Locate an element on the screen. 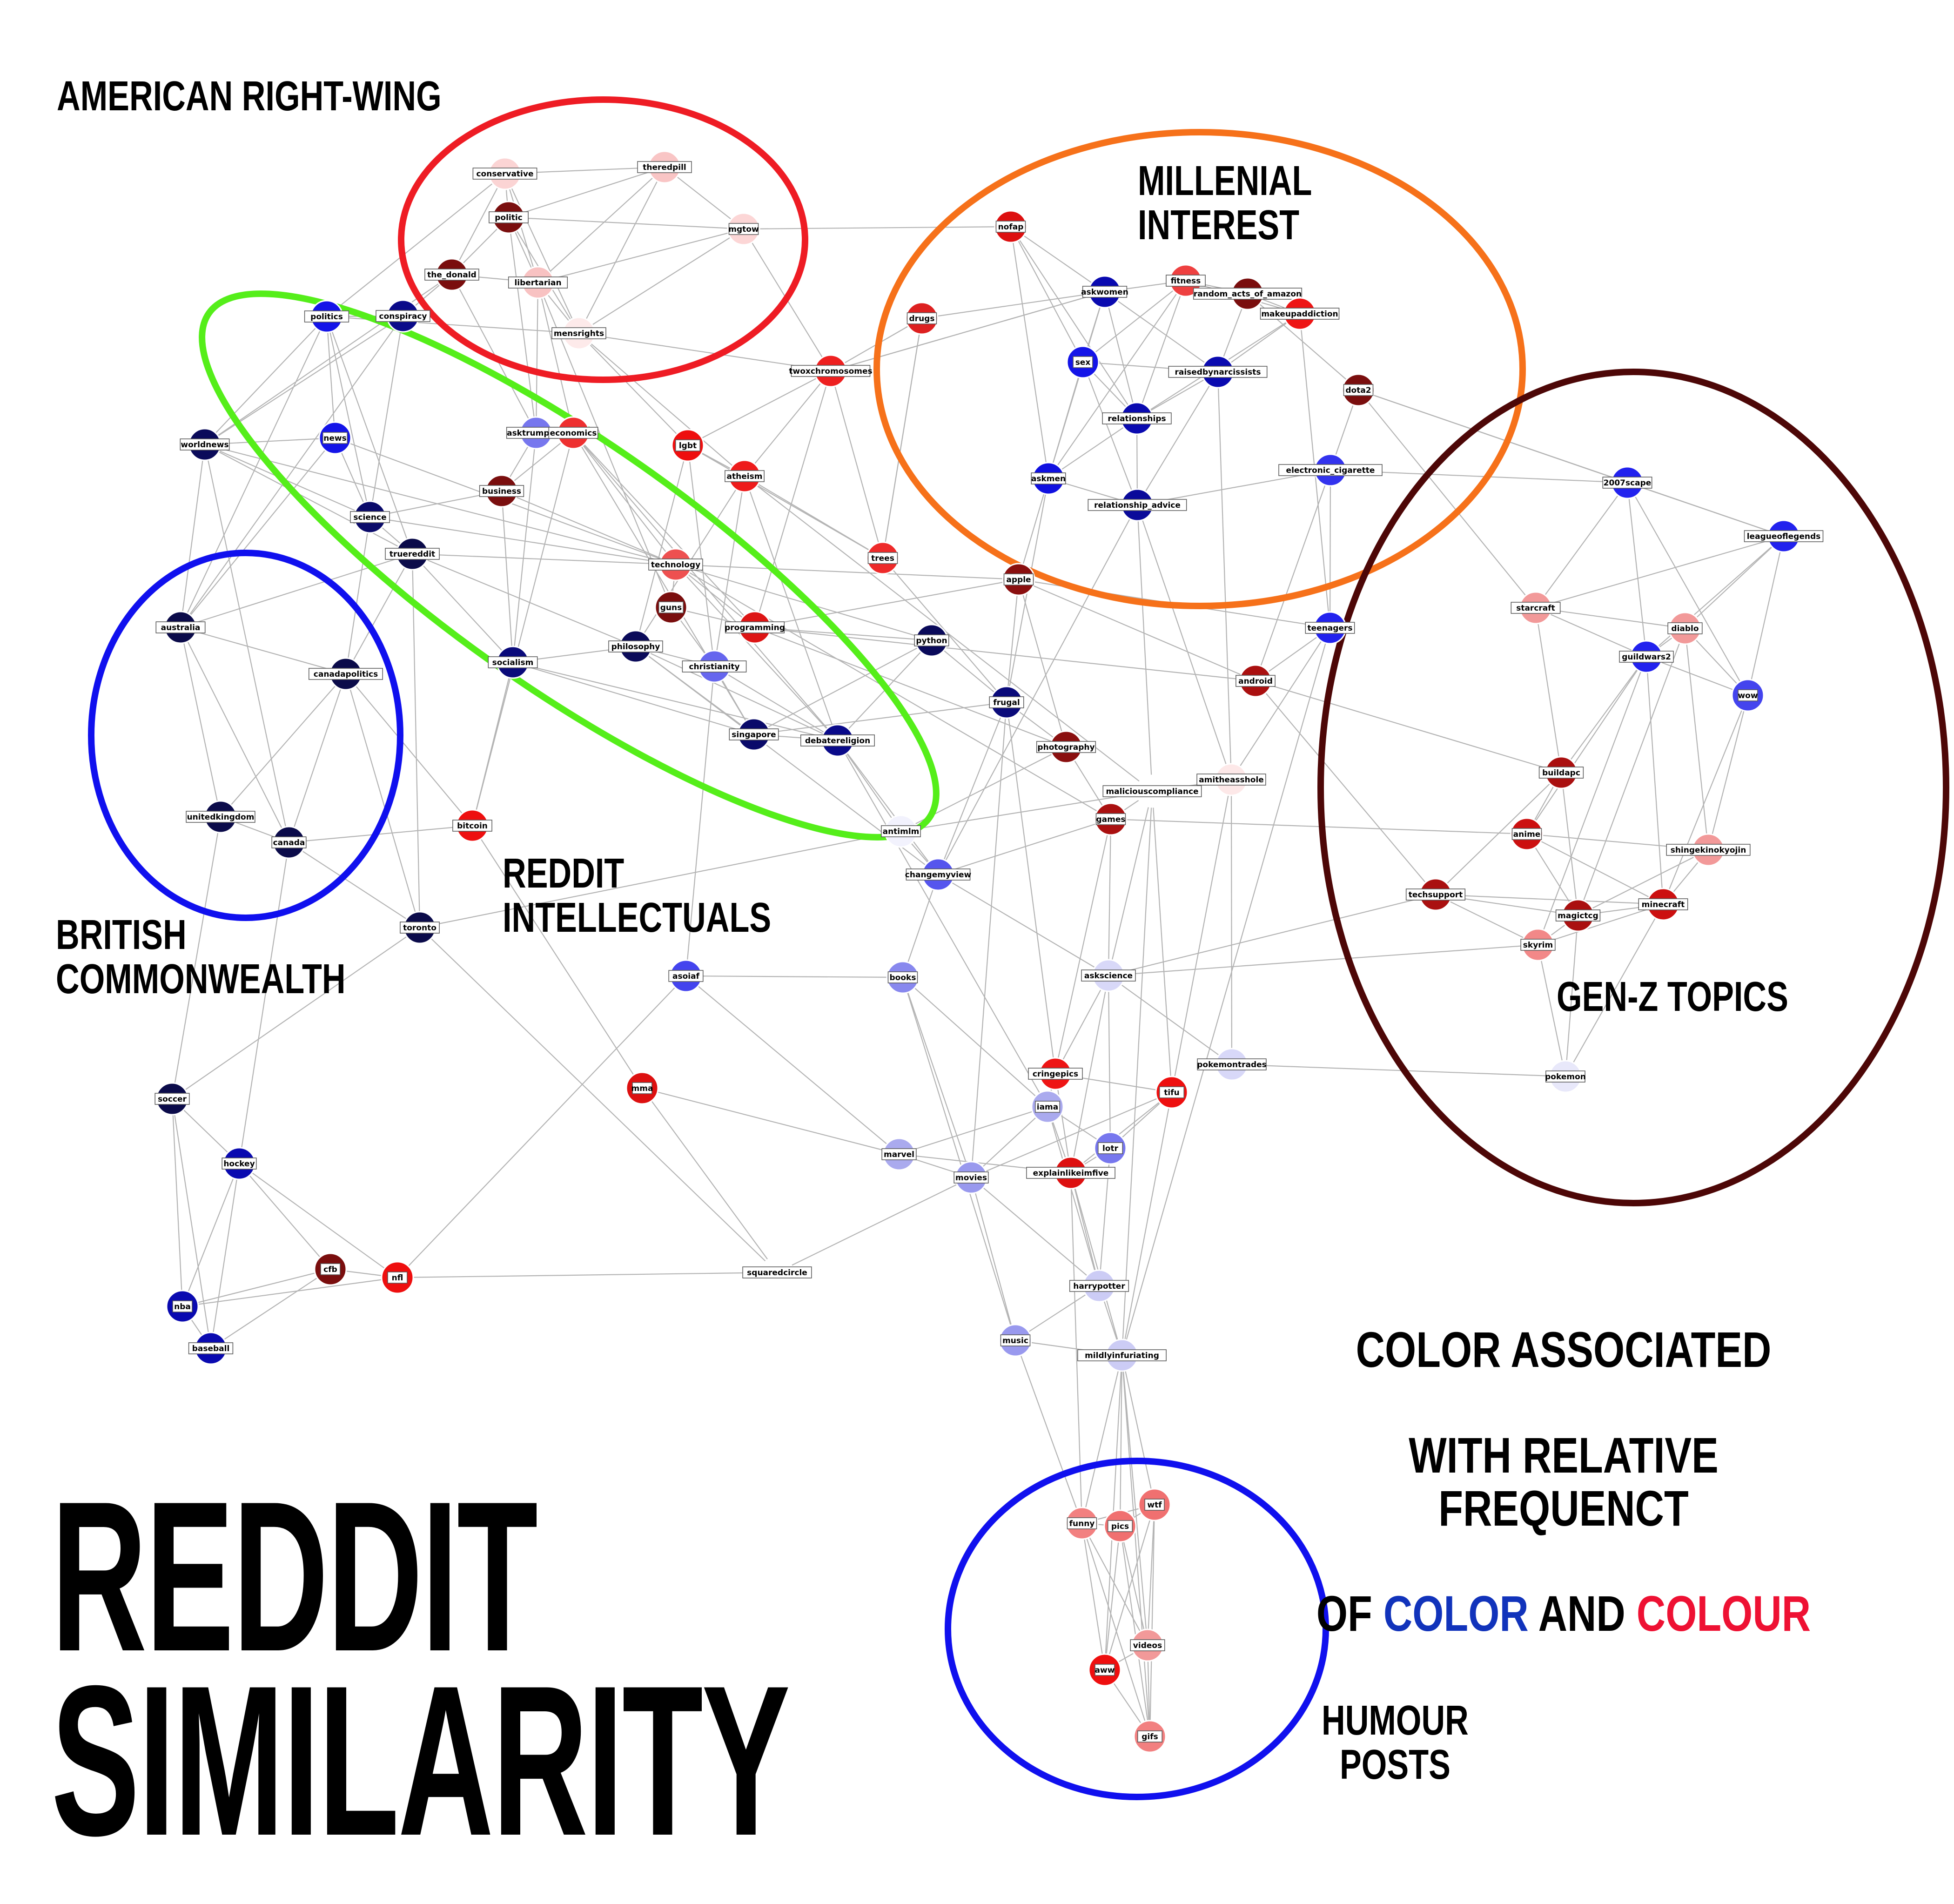 The image size is (1954, 1904). node-drugs: drugs is located at coordinates (922, 318).